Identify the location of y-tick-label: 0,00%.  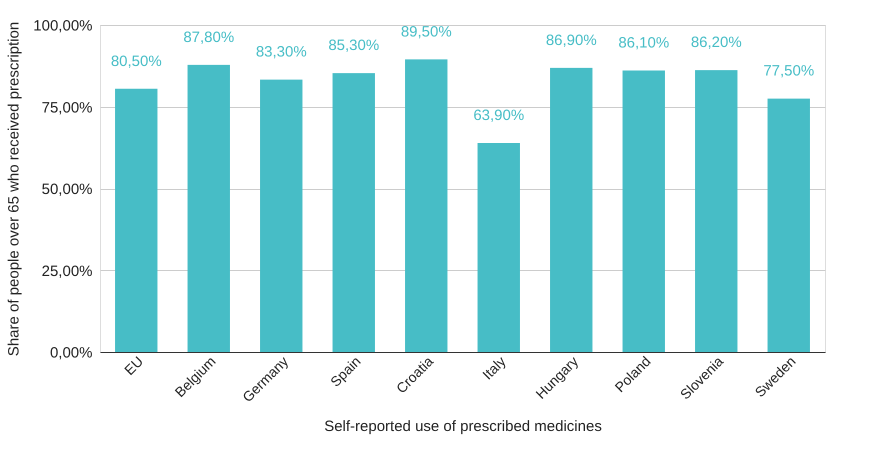
(71, 353).